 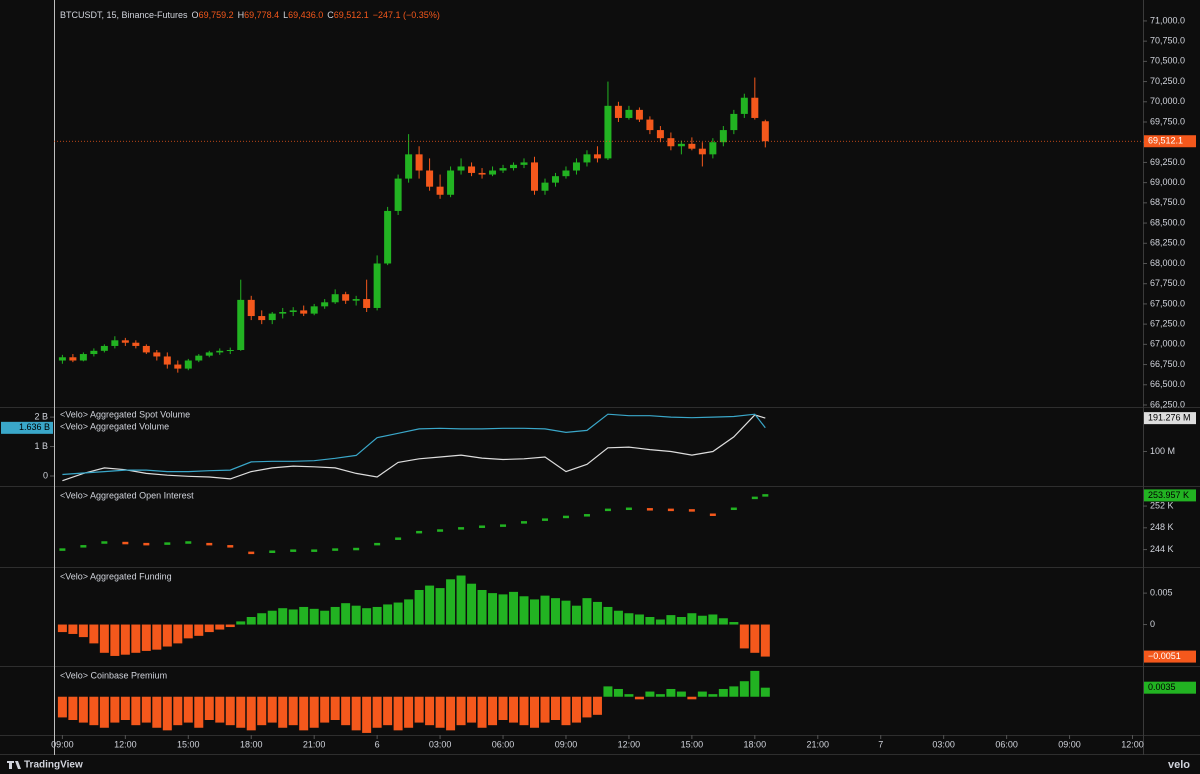 I want to click on x-tick-label: 15:00, so click(x=692, y=744).